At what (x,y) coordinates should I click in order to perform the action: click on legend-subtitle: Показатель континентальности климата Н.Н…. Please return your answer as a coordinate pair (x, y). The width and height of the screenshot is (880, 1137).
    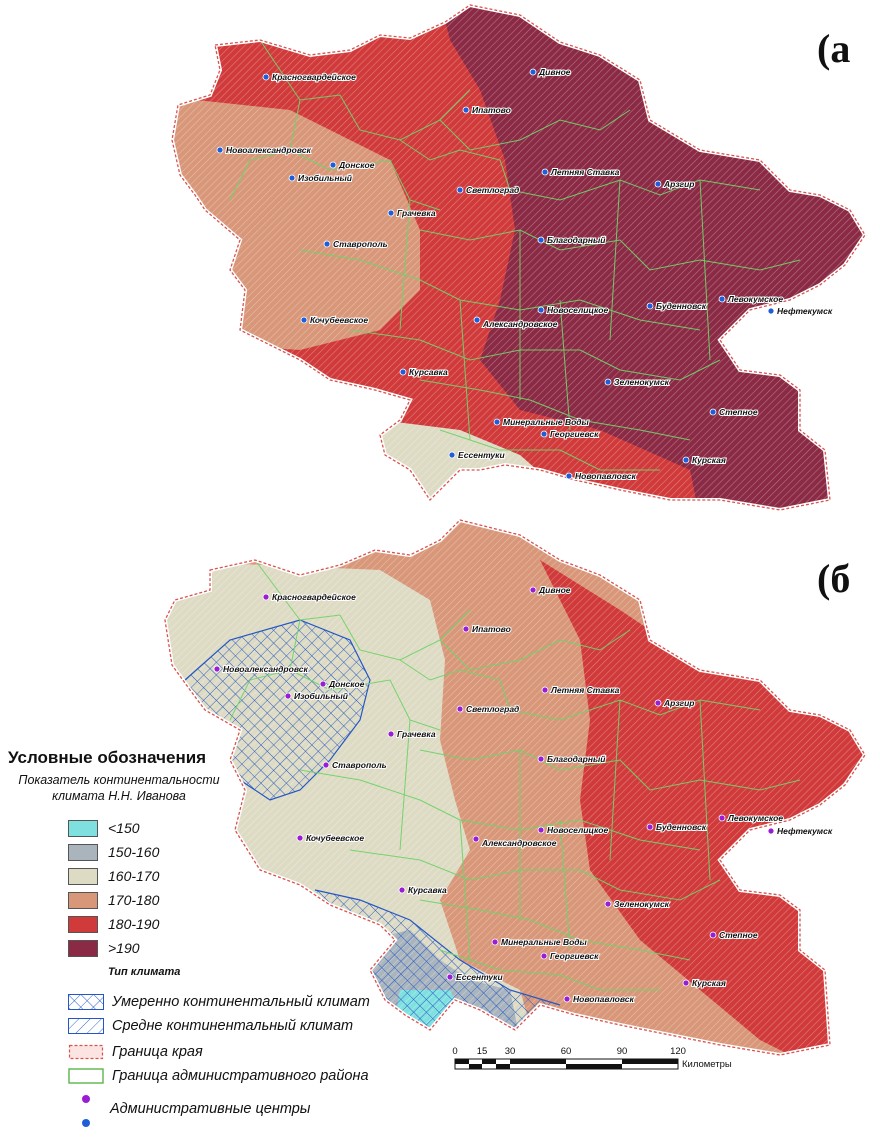
    Looking at the image, I should click on (119, 788).